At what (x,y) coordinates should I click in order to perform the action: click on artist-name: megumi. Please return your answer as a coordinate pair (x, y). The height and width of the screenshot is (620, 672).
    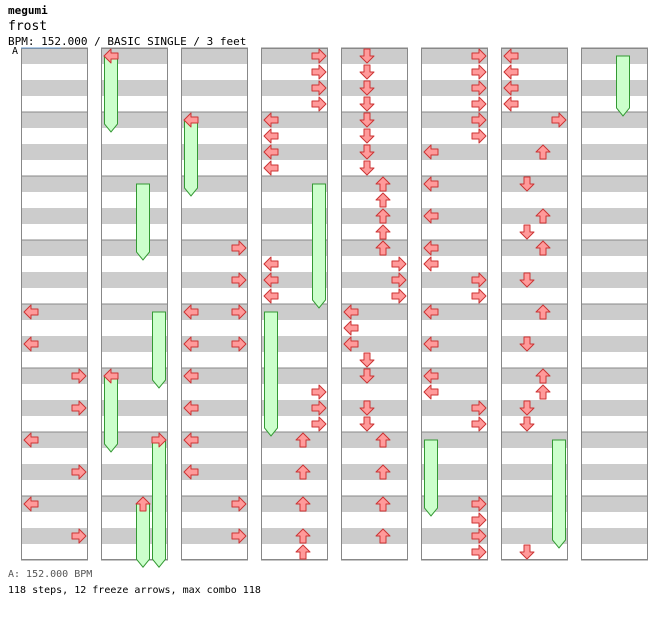
    Looking at the image, I should click on (28, 10).